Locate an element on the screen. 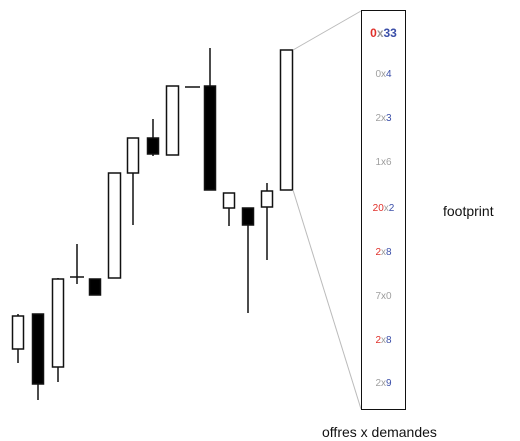 This screenshot has width=520, height=441. offers-x-demands-label: offres x demandes is located at coordinates (379, 432).